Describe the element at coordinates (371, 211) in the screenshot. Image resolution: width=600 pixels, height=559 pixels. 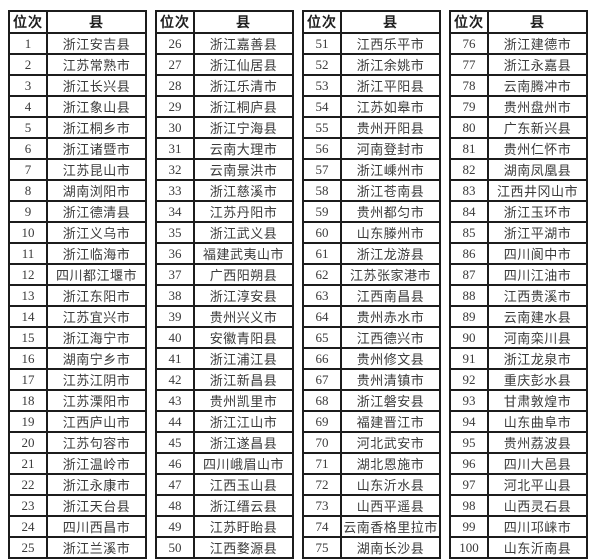
I see `table-row: 59 贵州都匀市` at that location.